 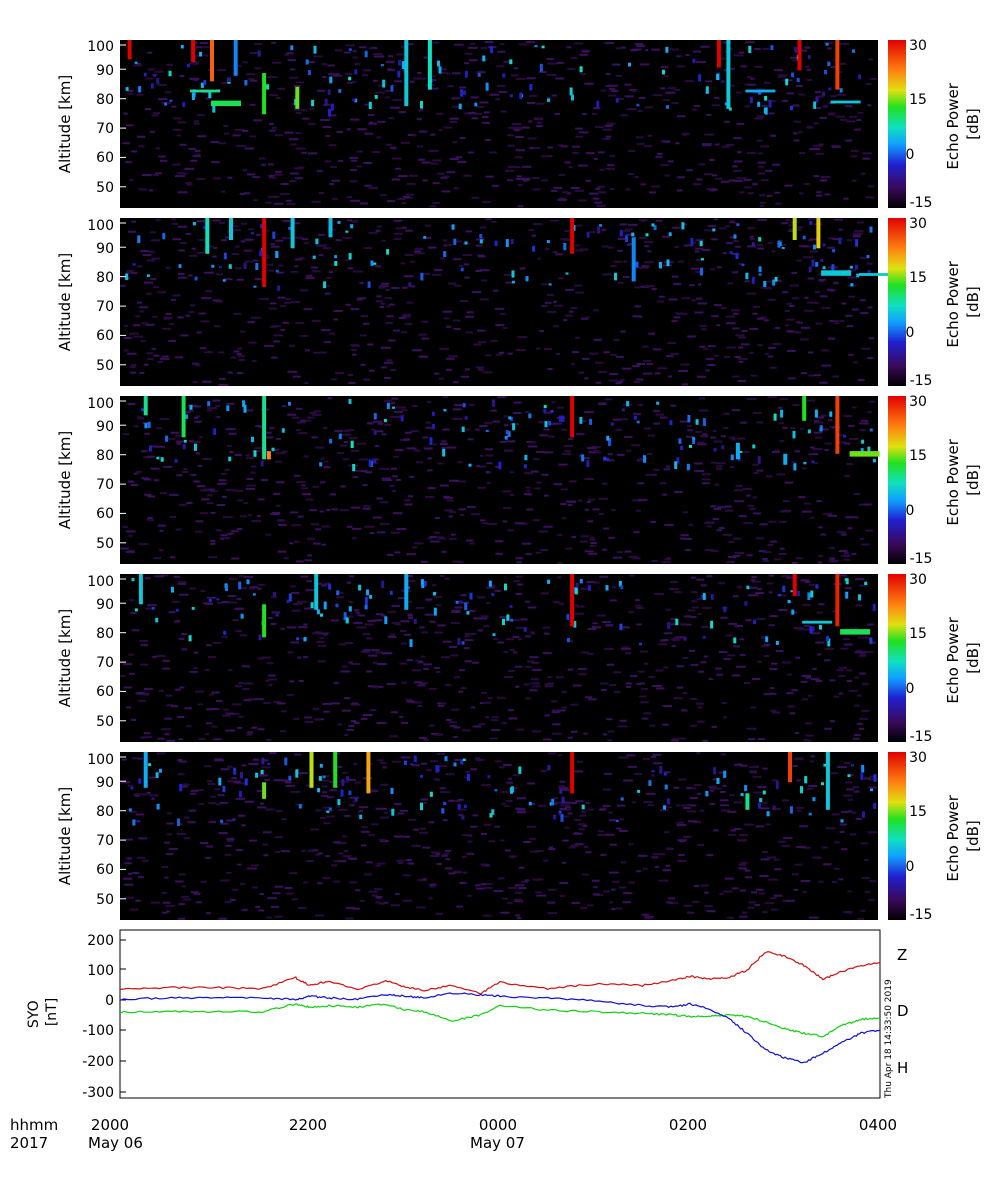 I want to click on echo-bin, so click(x=292, y=233).